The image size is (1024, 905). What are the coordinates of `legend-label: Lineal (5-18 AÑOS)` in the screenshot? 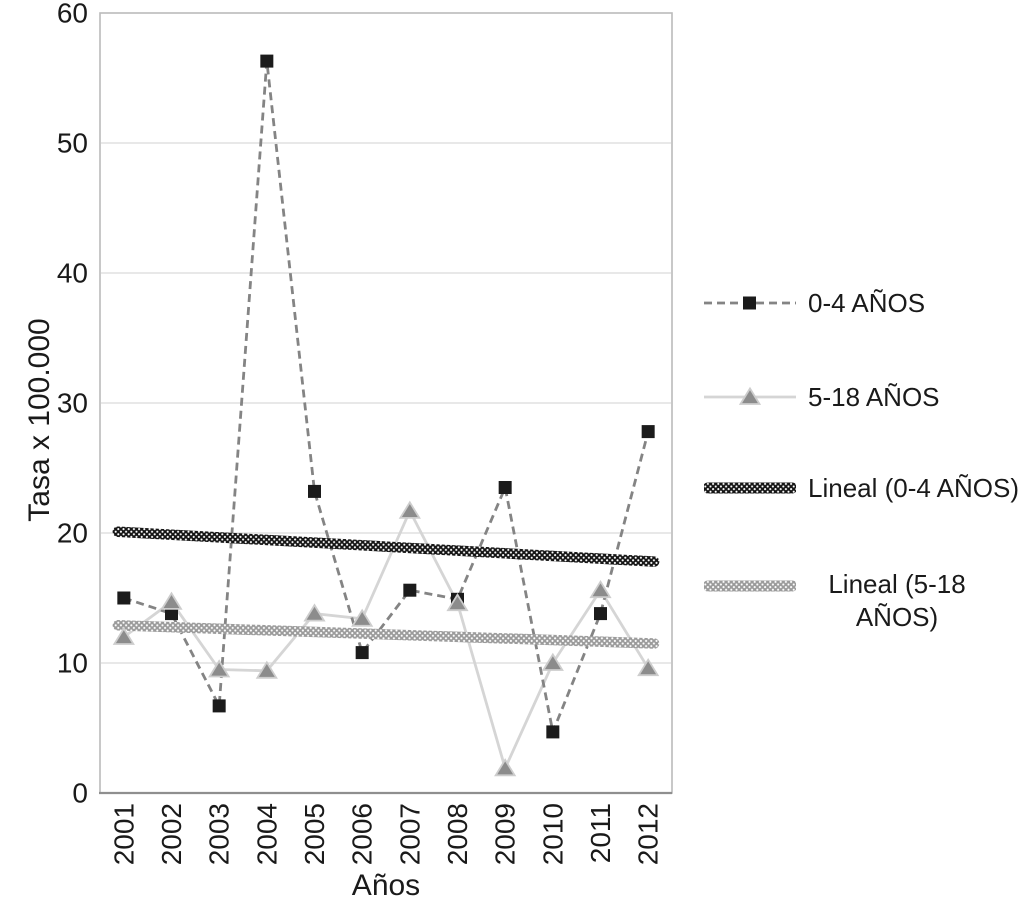 It's located at (897, 600).